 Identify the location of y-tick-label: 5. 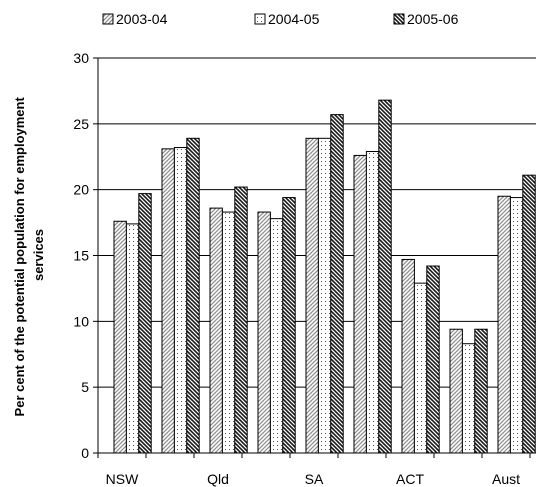
(85, 387).